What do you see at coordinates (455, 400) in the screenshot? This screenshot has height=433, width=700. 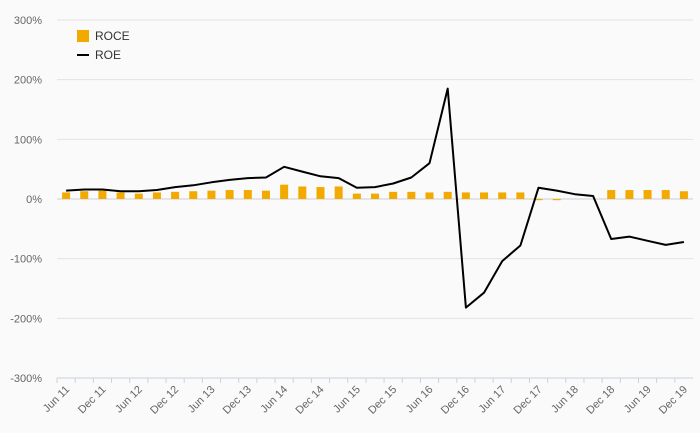 I see `x-tick-label: Dec 16` at bounding box center [455, 400].